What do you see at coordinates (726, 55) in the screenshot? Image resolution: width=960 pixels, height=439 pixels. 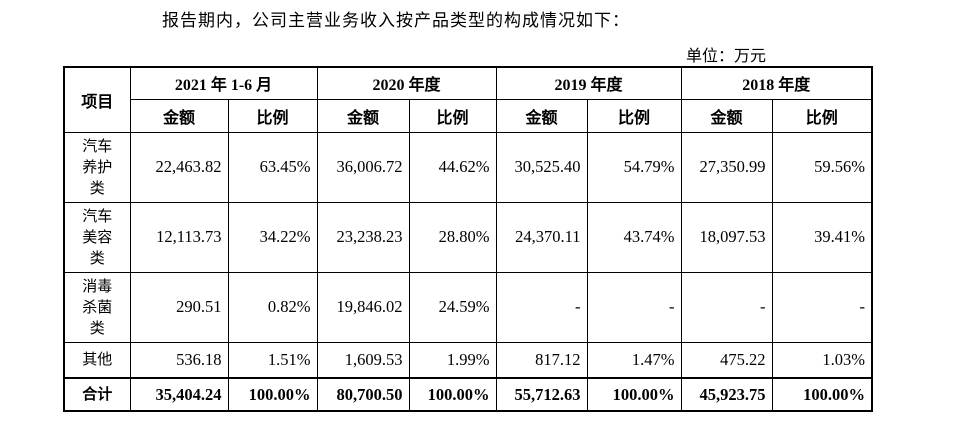 I see `unit-label: 单位：万元` at bounding box center [726, 55].